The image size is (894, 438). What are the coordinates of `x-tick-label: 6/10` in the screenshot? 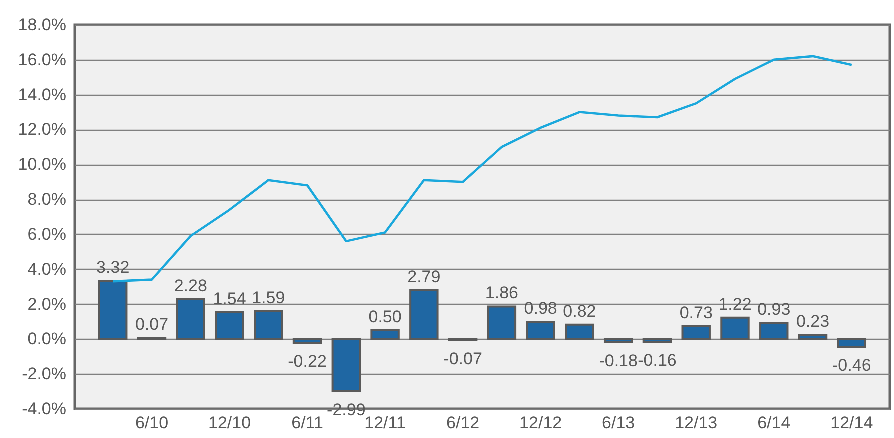 It's located at (152, 423).